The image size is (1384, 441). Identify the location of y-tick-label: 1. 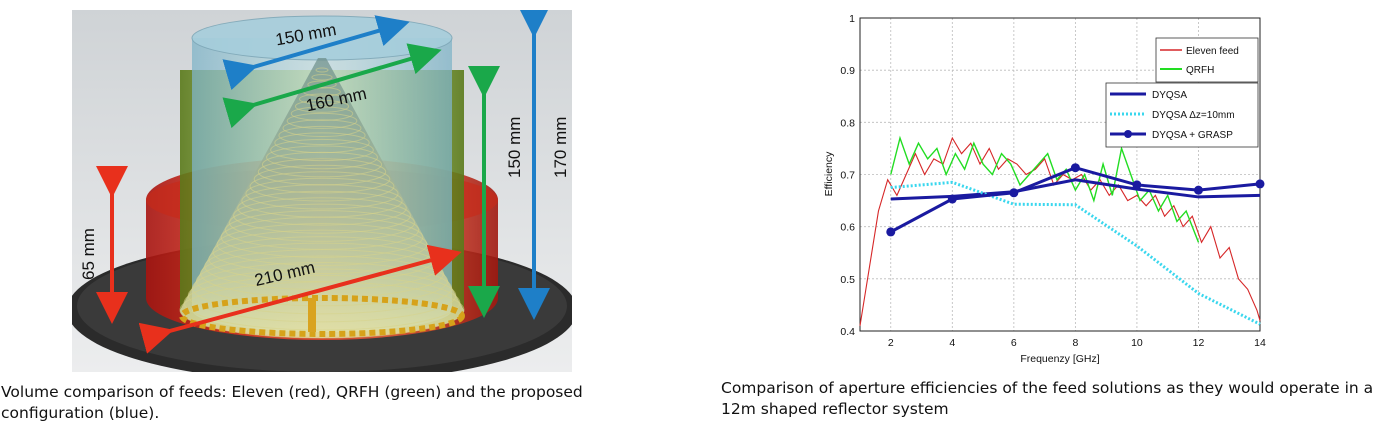
(852, 19).